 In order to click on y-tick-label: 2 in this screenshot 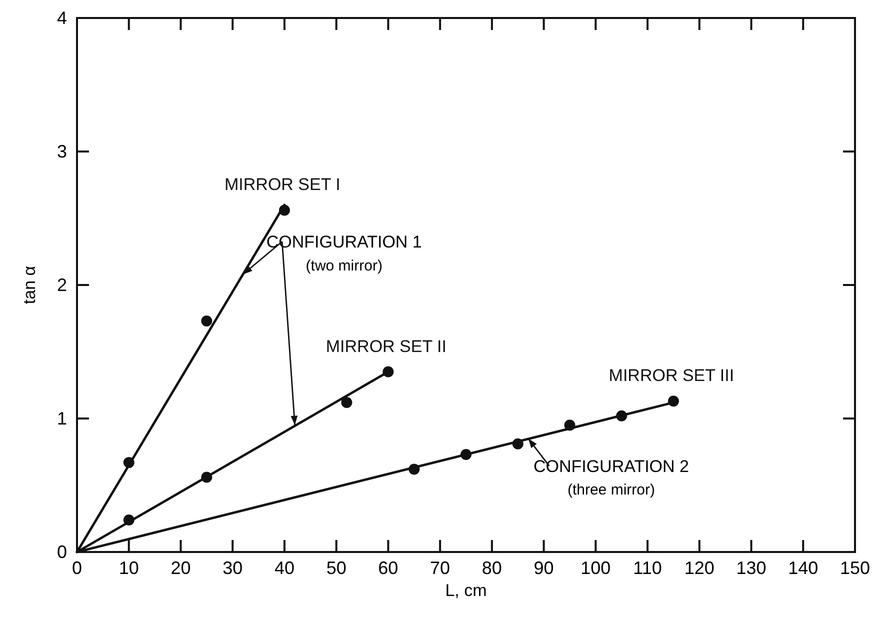, I will do `click(61, 285)`.